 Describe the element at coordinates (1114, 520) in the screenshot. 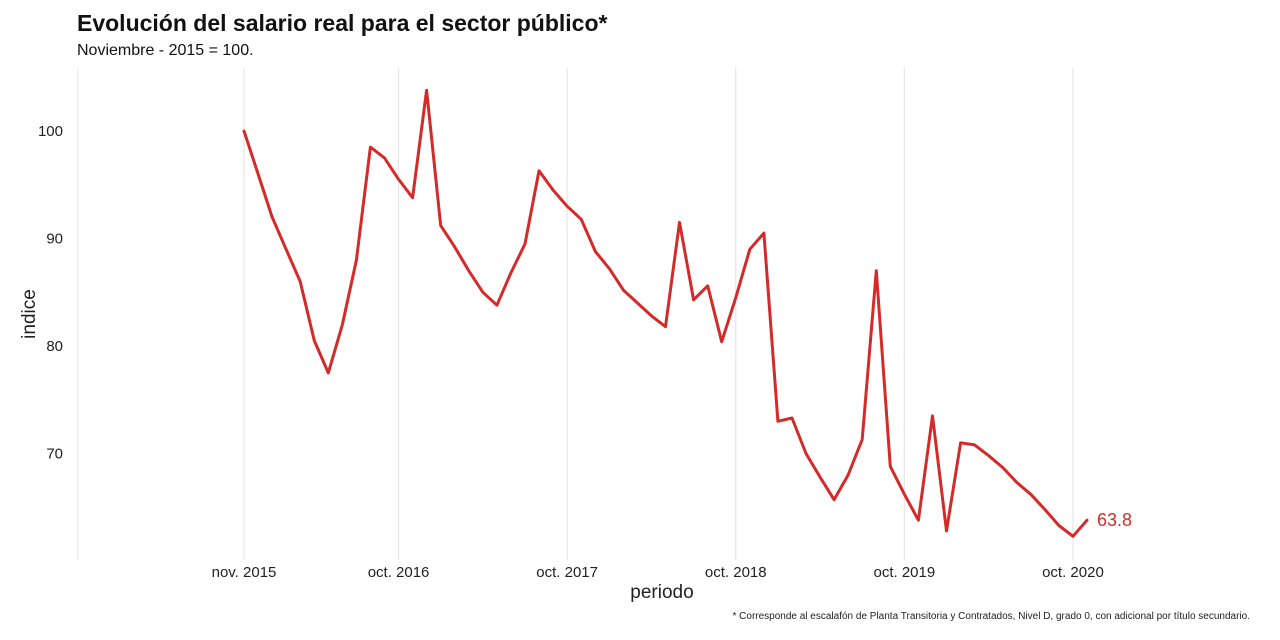

I see `end-value-label: 63.8` at that location.